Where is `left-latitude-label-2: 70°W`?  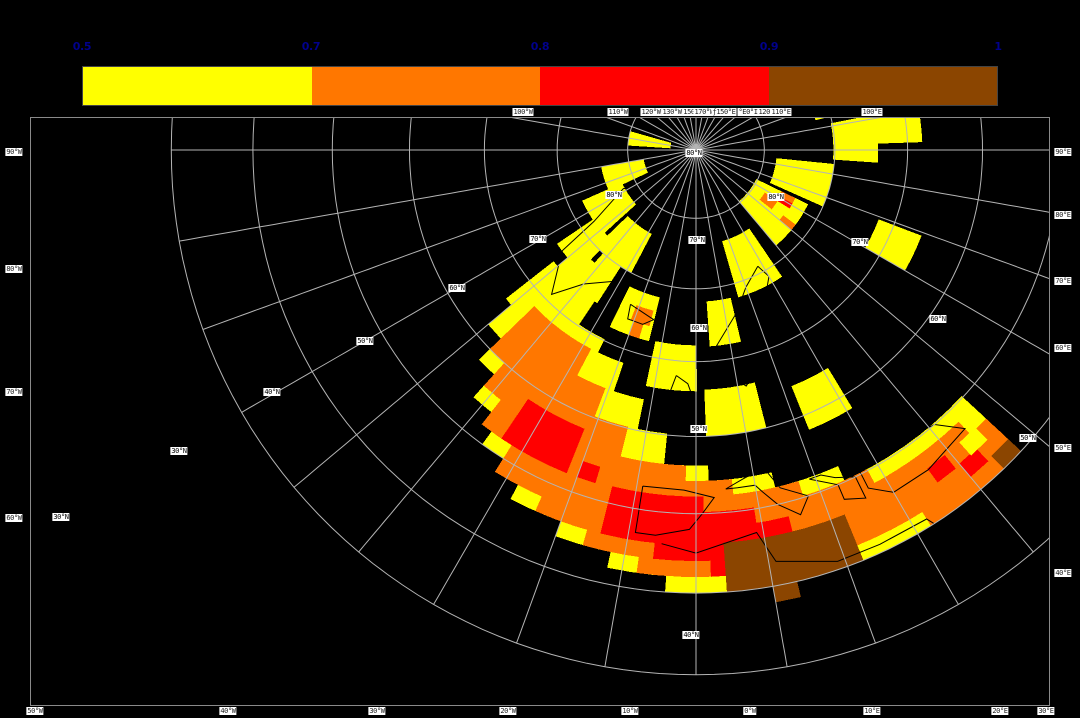 left-latitude-label-2: 70°W is located at coordinates (14, 392).